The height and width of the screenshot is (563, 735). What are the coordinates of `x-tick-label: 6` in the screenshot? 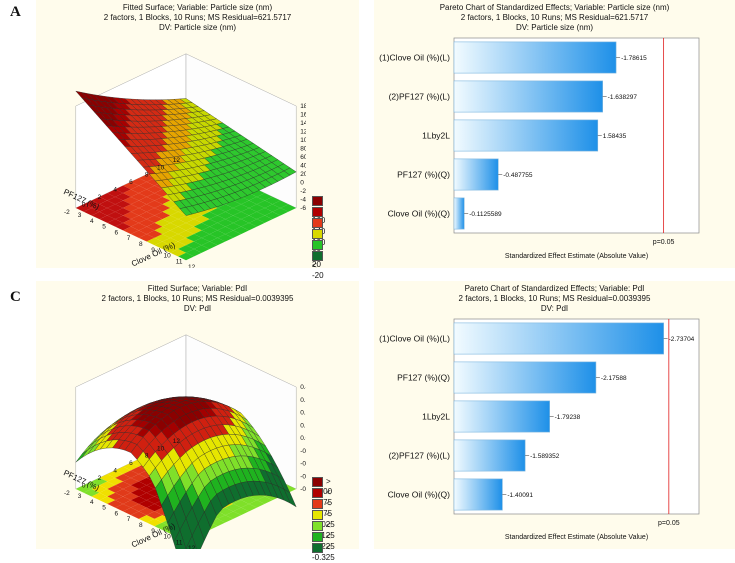 It's located at (131, 463).